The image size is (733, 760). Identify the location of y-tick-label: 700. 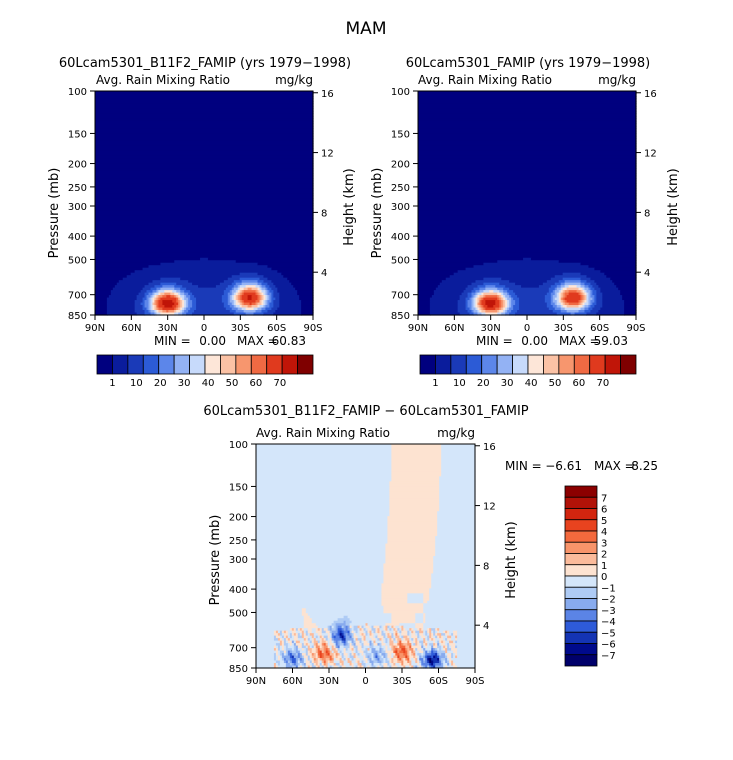
(77, 296).